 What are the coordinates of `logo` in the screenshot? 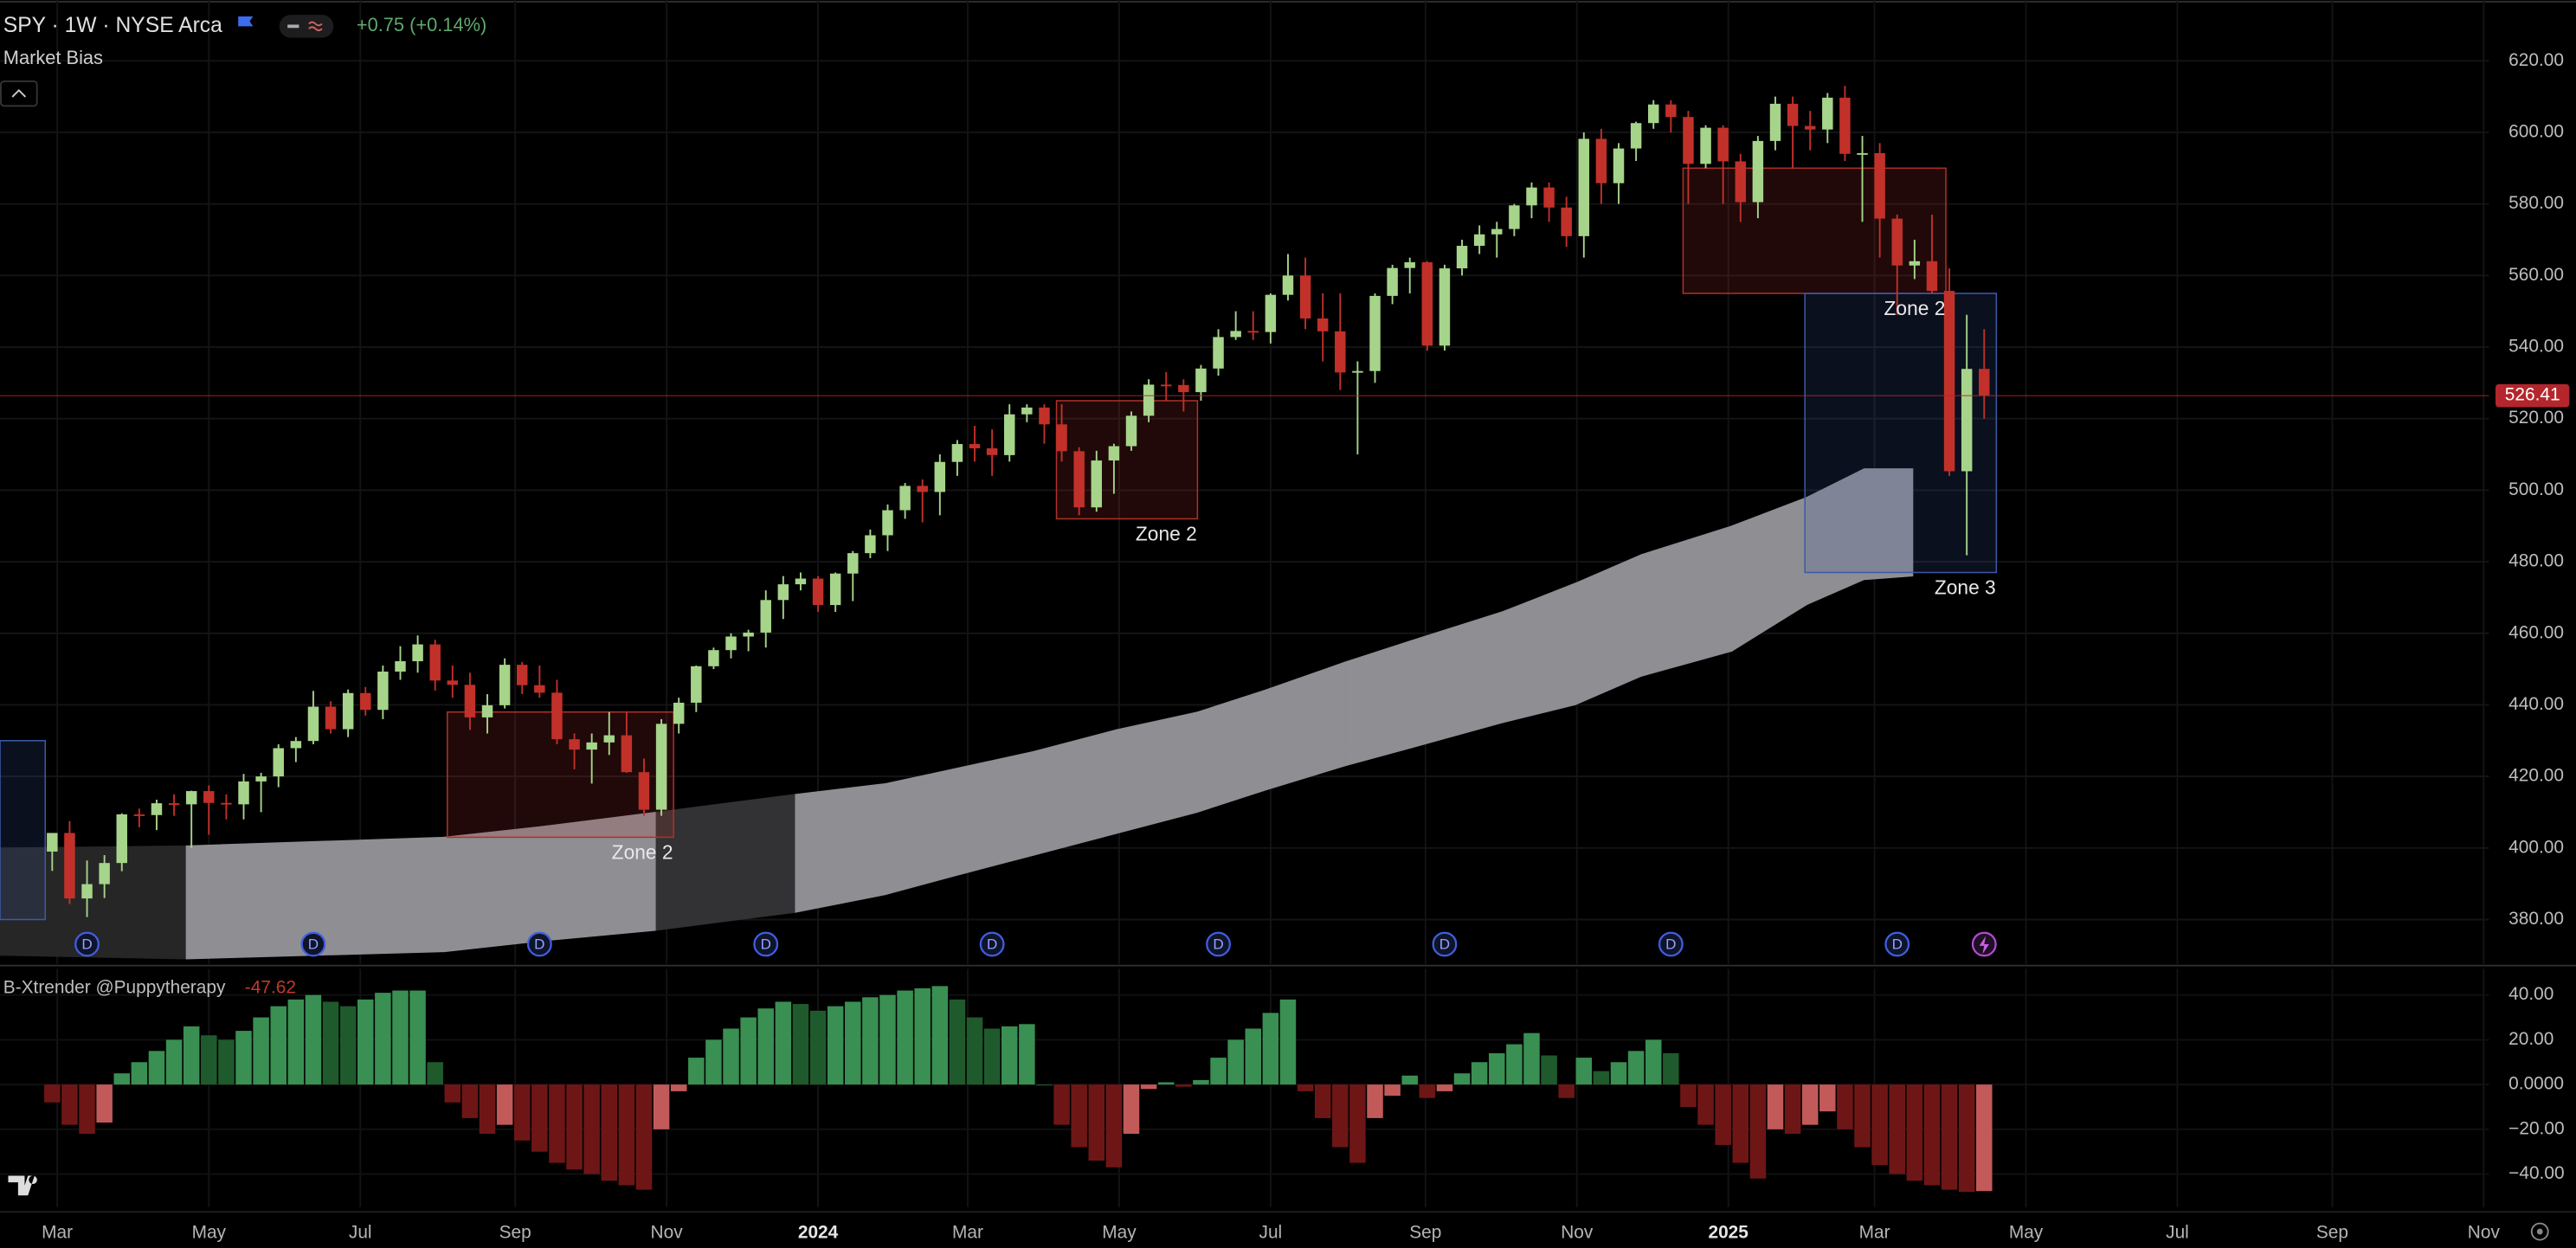 It's located at (22, 1185).